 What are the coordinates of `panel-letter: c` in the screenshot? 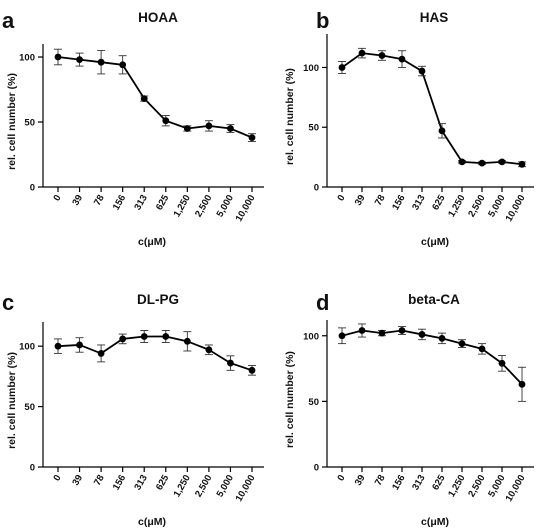 It's located at (8, 302).